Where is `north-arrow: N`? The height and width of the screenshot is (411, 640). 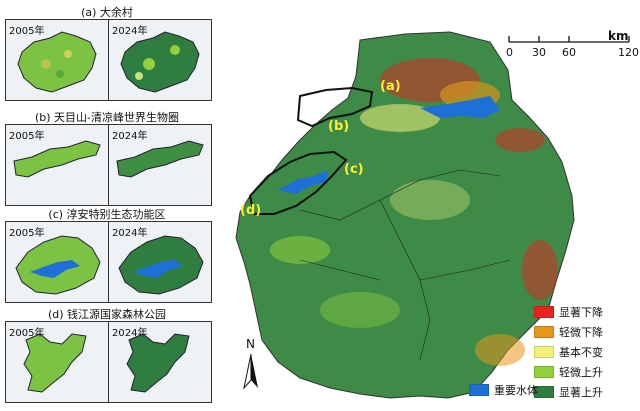
north-arrow: N is located at coordinates (251, 366).